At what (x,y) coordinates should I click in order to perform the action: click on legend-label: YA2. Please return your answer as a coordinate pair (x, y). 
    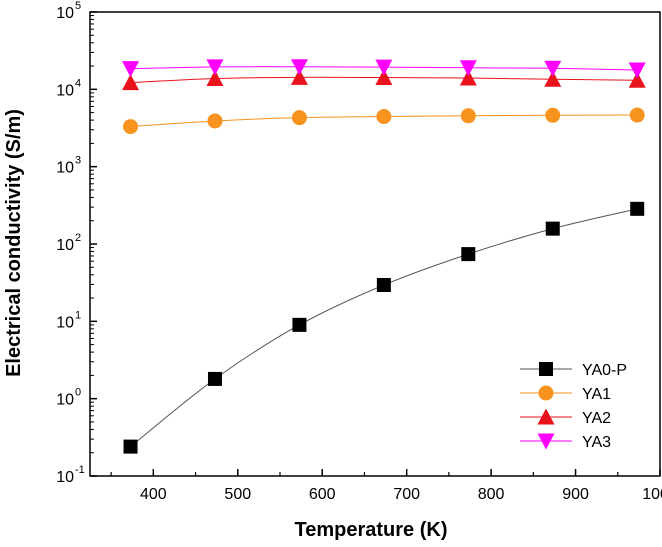
    Looking at the image, I should click on (596, 418).